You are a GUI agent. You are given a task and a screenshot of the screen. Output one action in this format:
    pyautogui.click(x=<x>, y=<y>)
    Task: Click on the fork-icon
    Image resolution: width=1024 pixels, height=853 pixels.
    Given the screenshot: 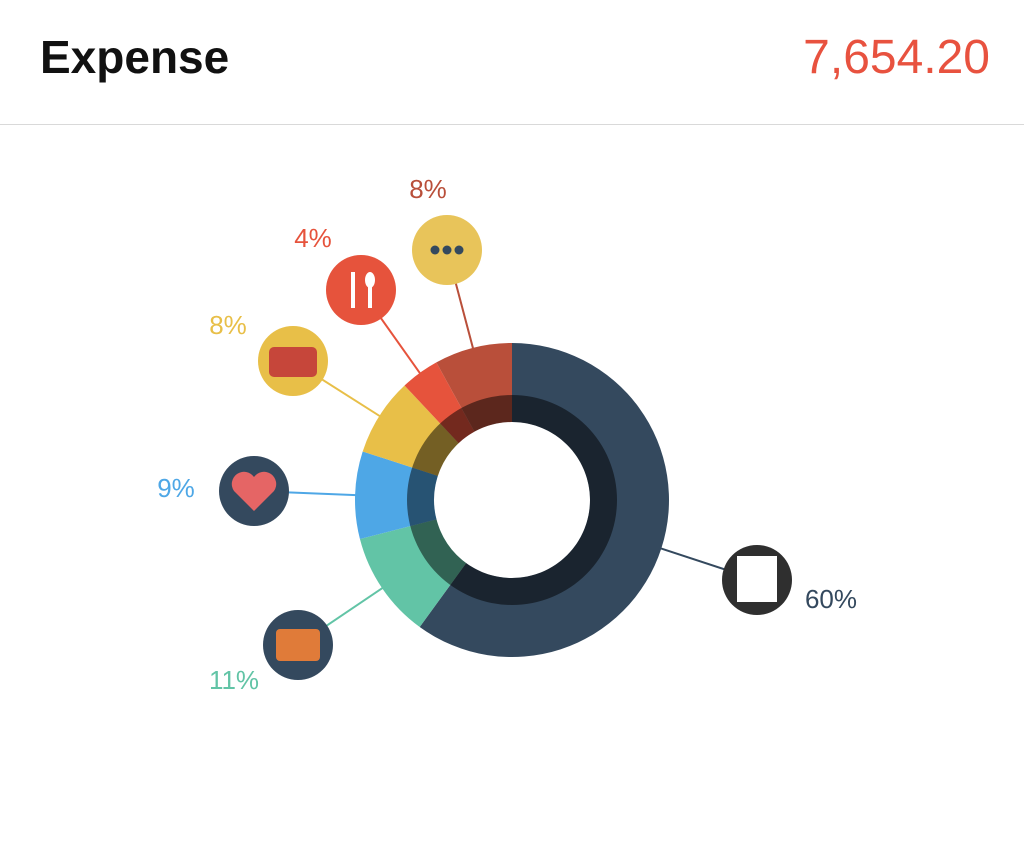 What is the action you would take?
    pyautogui.click(x=353, y=290)
    